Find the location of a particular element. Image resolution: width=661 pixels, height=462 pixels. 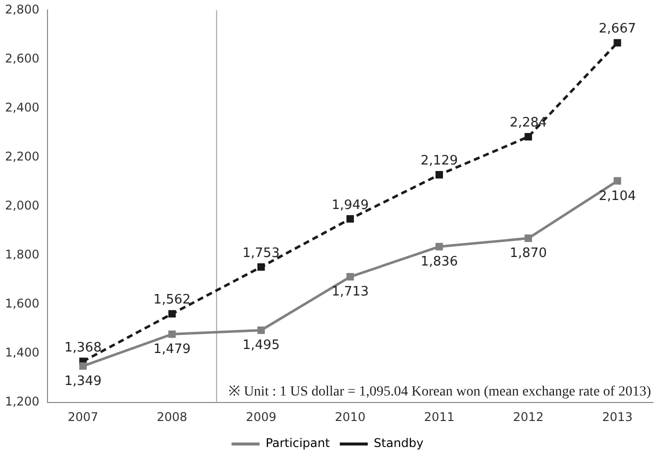

y-tick-label: 1,200 is located at coordinates (22, 401).